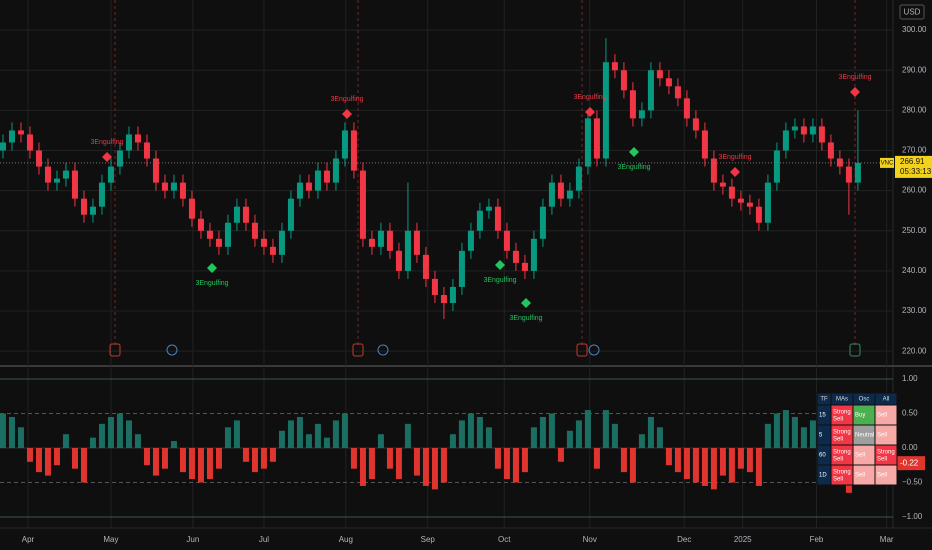 The image size is (932, 550). I want to click on x-tick-label: Jun, so click(192, 539).